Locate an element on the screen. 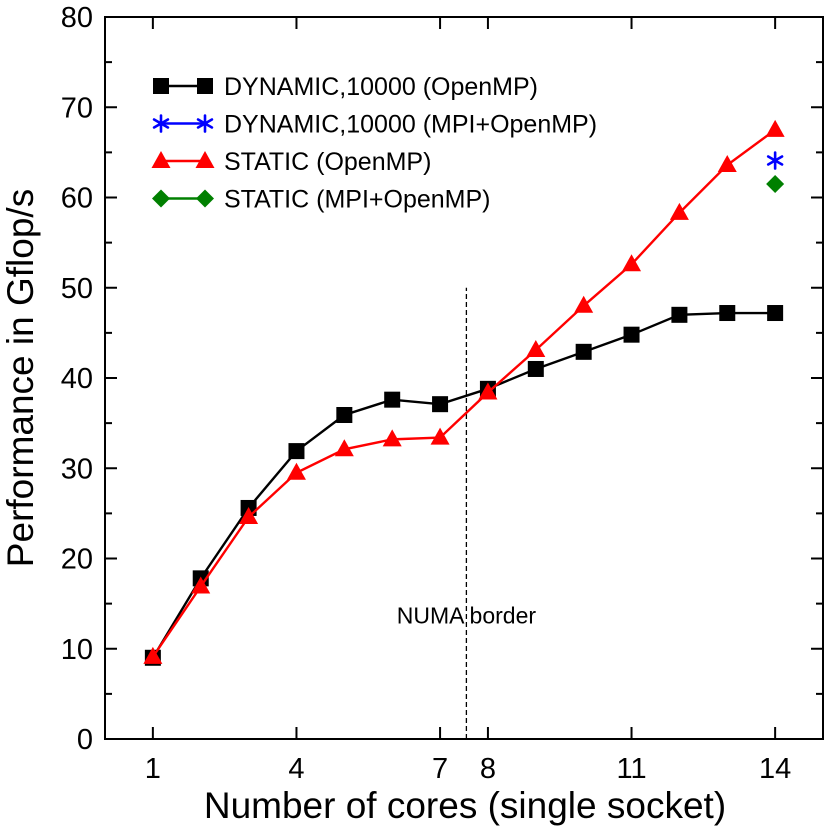 The image size is (830, 830). numa-border-label: NUMA border is located at coordinates (467, 615).